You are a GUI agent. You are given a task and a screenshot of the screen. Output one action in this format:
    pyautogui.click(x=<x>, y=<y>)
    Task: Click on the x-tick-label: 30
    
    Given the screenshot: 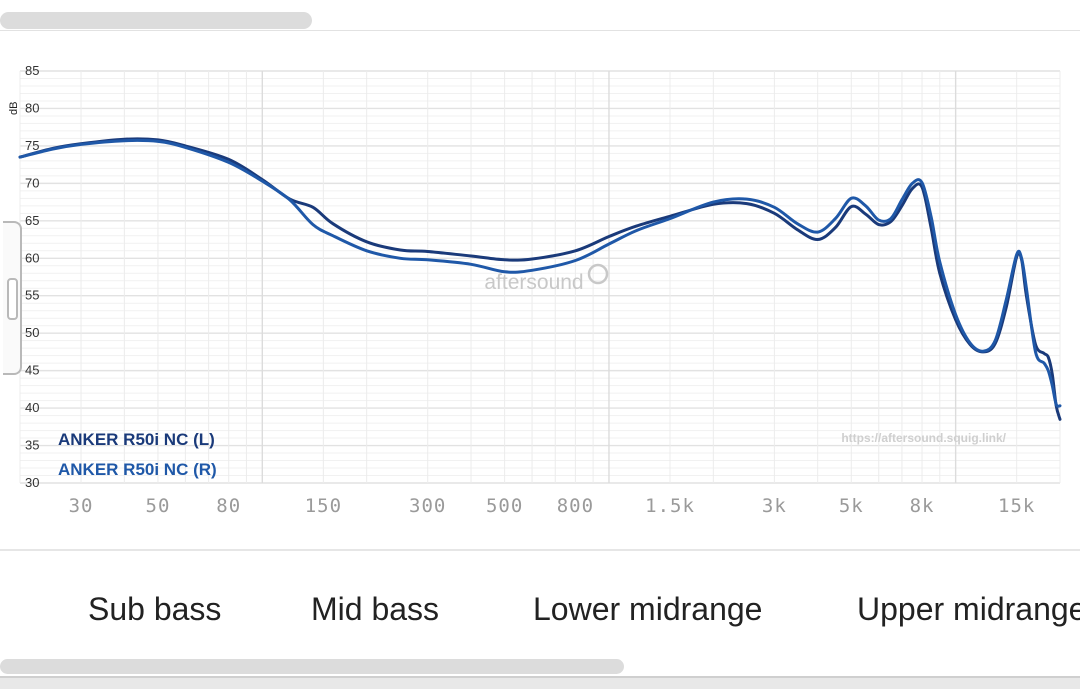 What is the action you would take?
    pyautogui.click(x=81, y=506)
    